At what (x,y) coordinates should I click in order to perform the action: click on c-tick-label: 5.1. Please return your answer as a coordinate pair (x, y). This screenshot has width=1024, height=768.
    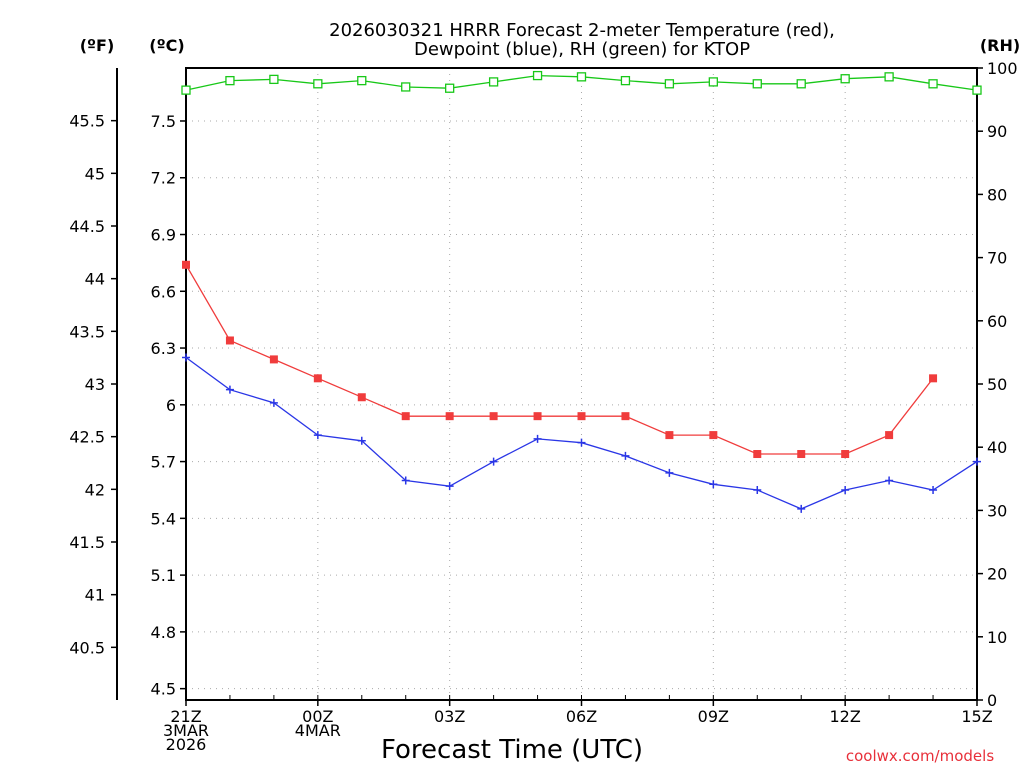
    Looking at the image, I should click on (163, 575).